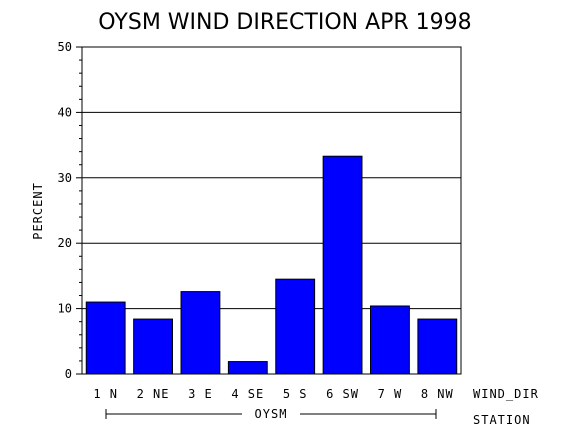 This screenshot has width=570, height=430. I want to click on chart-title: OYSM WIND DIRECTION APR 1998, so click(284, 22).